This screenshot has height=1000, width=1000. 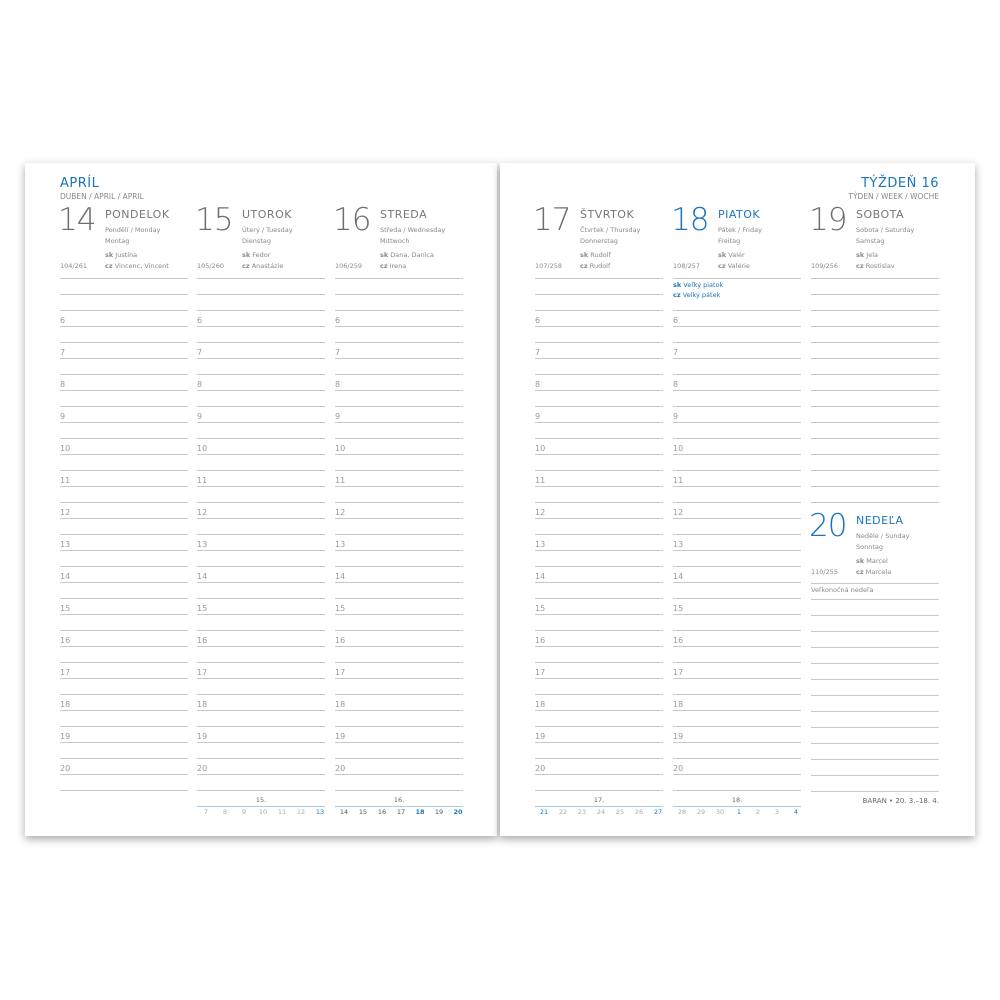 What do you see at coordinates (320, 812) in the screenshot?
I see `mini-calendar-day: 13` at bounding box center [320, 812].